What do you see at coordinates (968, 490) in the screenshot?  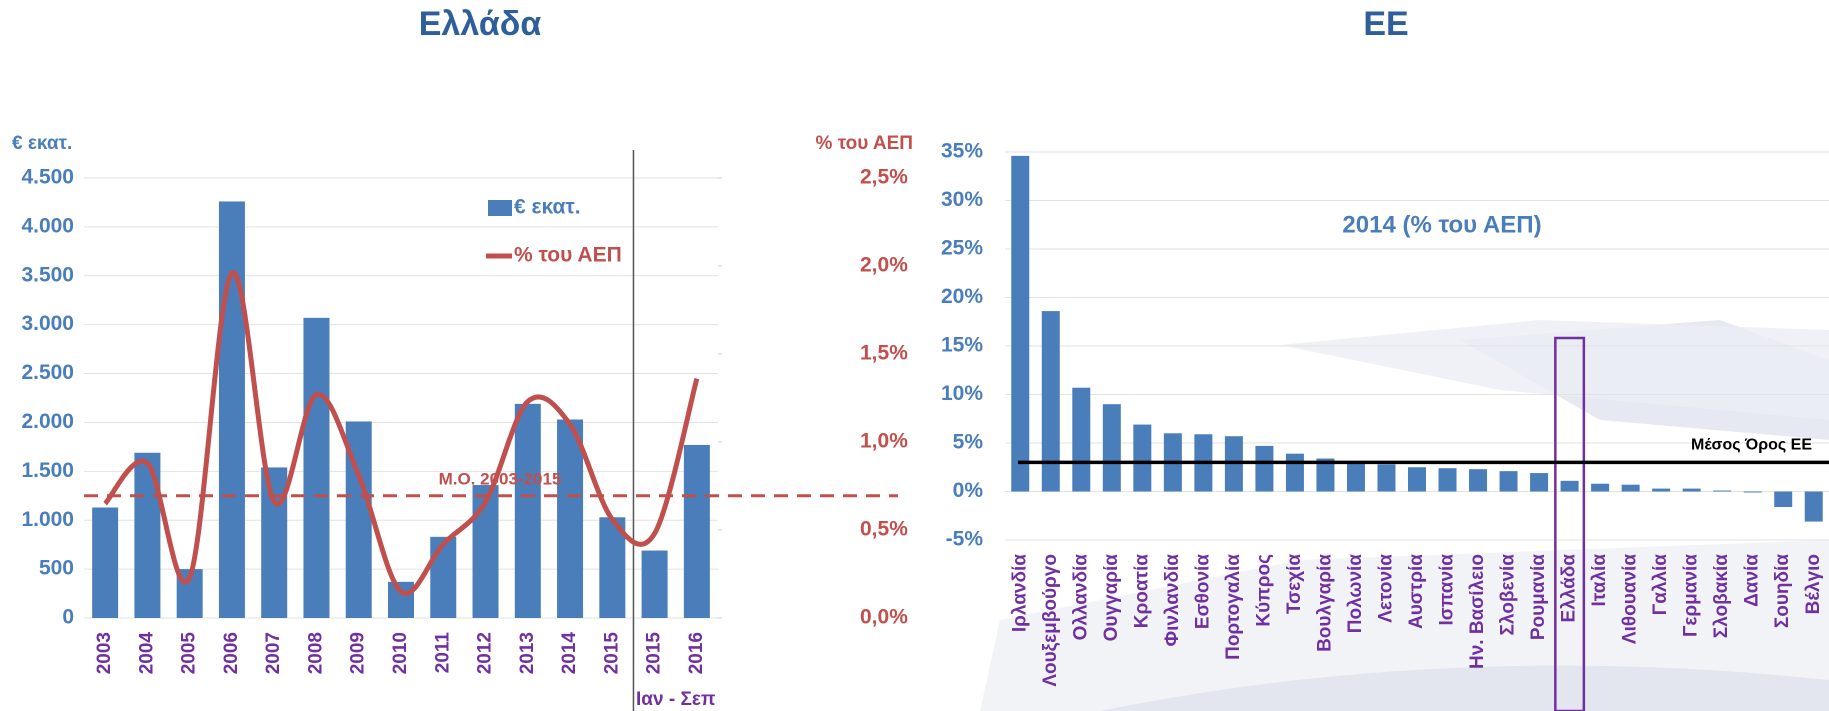 I see `y-tick-label: 0%` at bounding box center [968, 490].